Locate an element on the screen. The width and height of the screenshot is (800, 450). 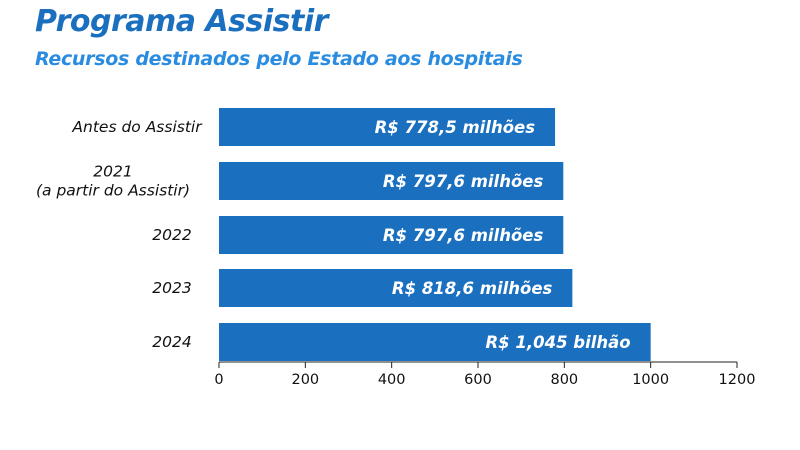
category-label: 2022 is located at coordinates (171, 235).